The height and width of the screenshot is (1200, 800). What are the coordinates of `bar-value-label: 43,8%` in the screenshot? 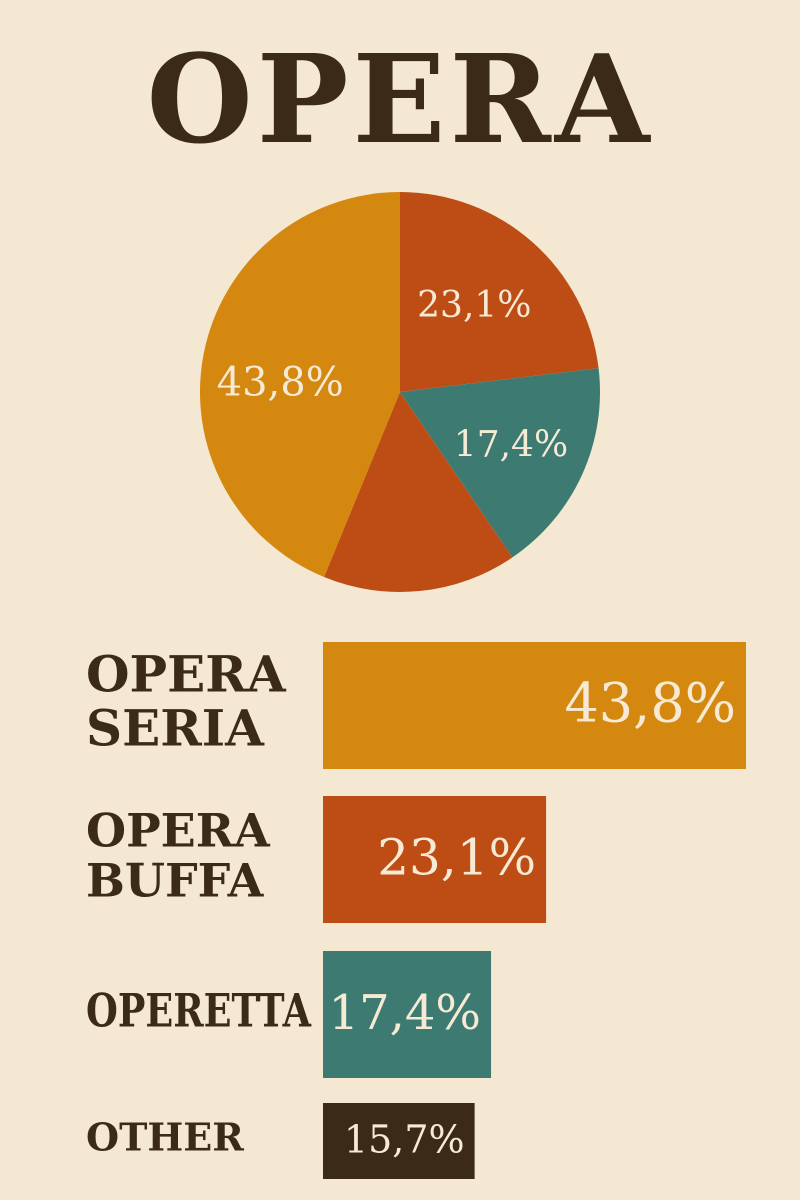 It's located at (650, 703).